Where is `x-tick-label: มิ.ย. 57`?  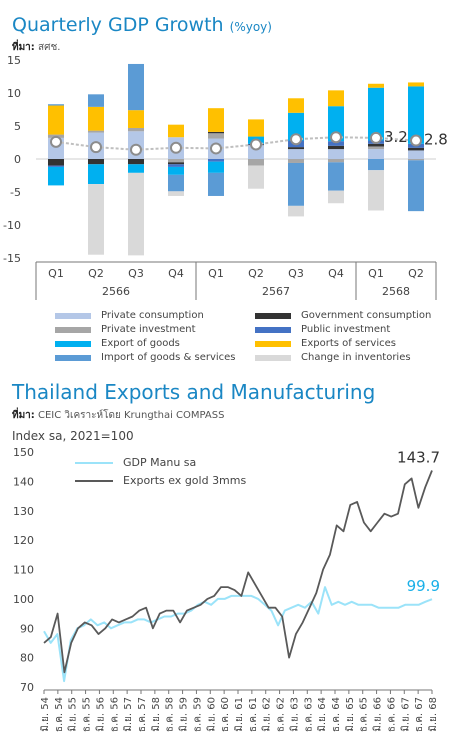 x-tick-label: มิ.ย. 57 is located at coordinates (128, 714).